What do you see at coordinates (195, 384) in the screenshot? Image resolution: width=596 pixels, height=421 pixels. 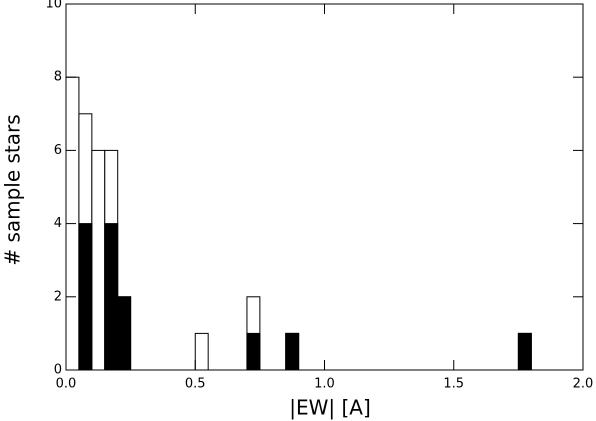 I see `x-tick-label: 0.5` at bounding box center [195, 384].